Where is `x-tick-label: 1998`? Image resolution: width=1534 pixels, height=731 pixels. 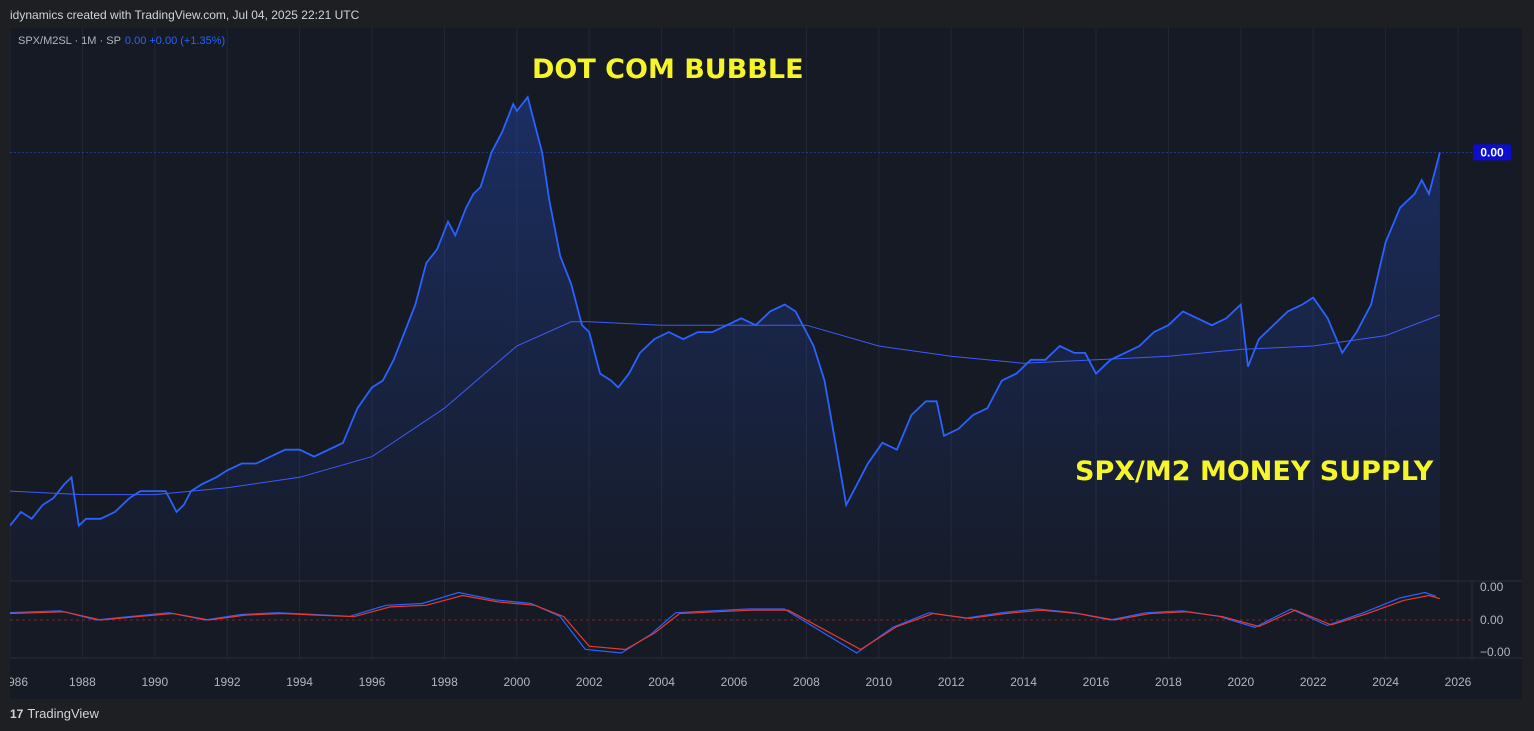
x-tick-label: 1998 is located at coordinates (444, 682).